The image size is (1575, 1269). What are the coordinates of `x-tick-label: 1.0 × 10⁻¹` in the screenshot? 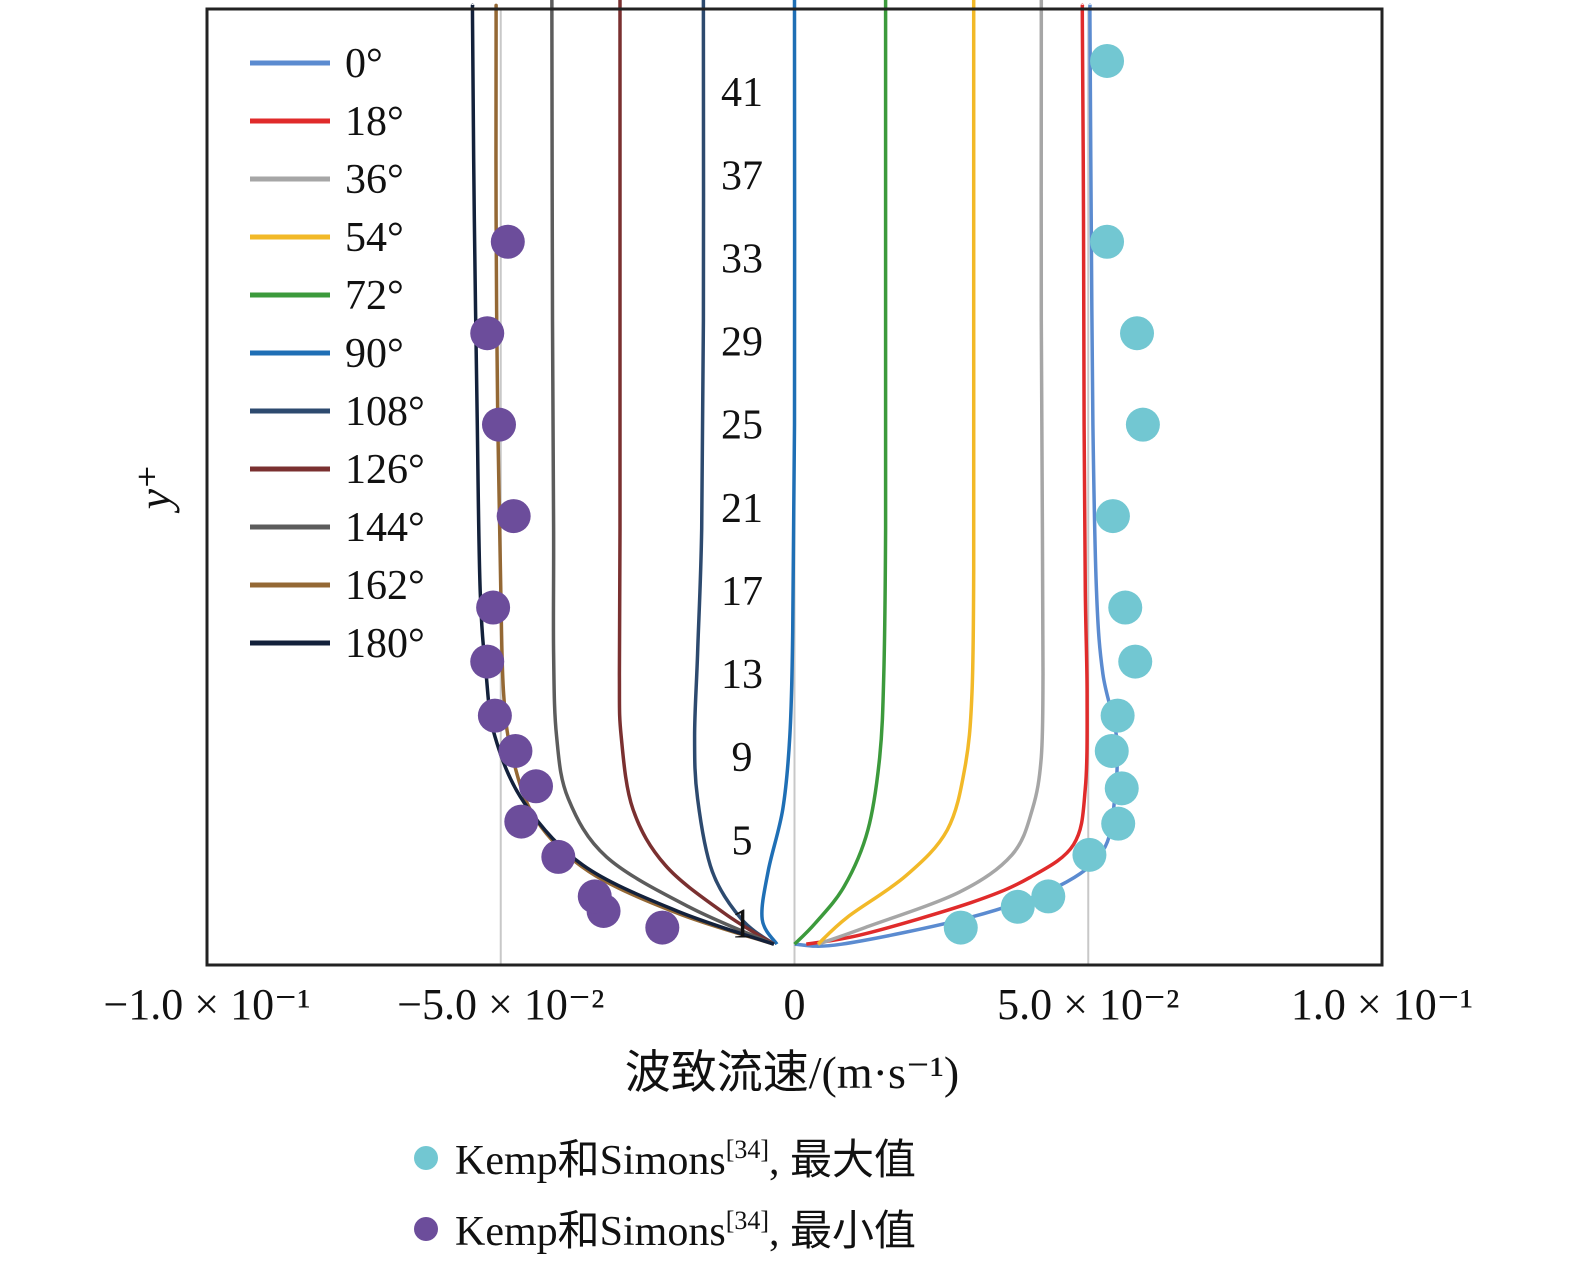 It's located at (1382, 1004).